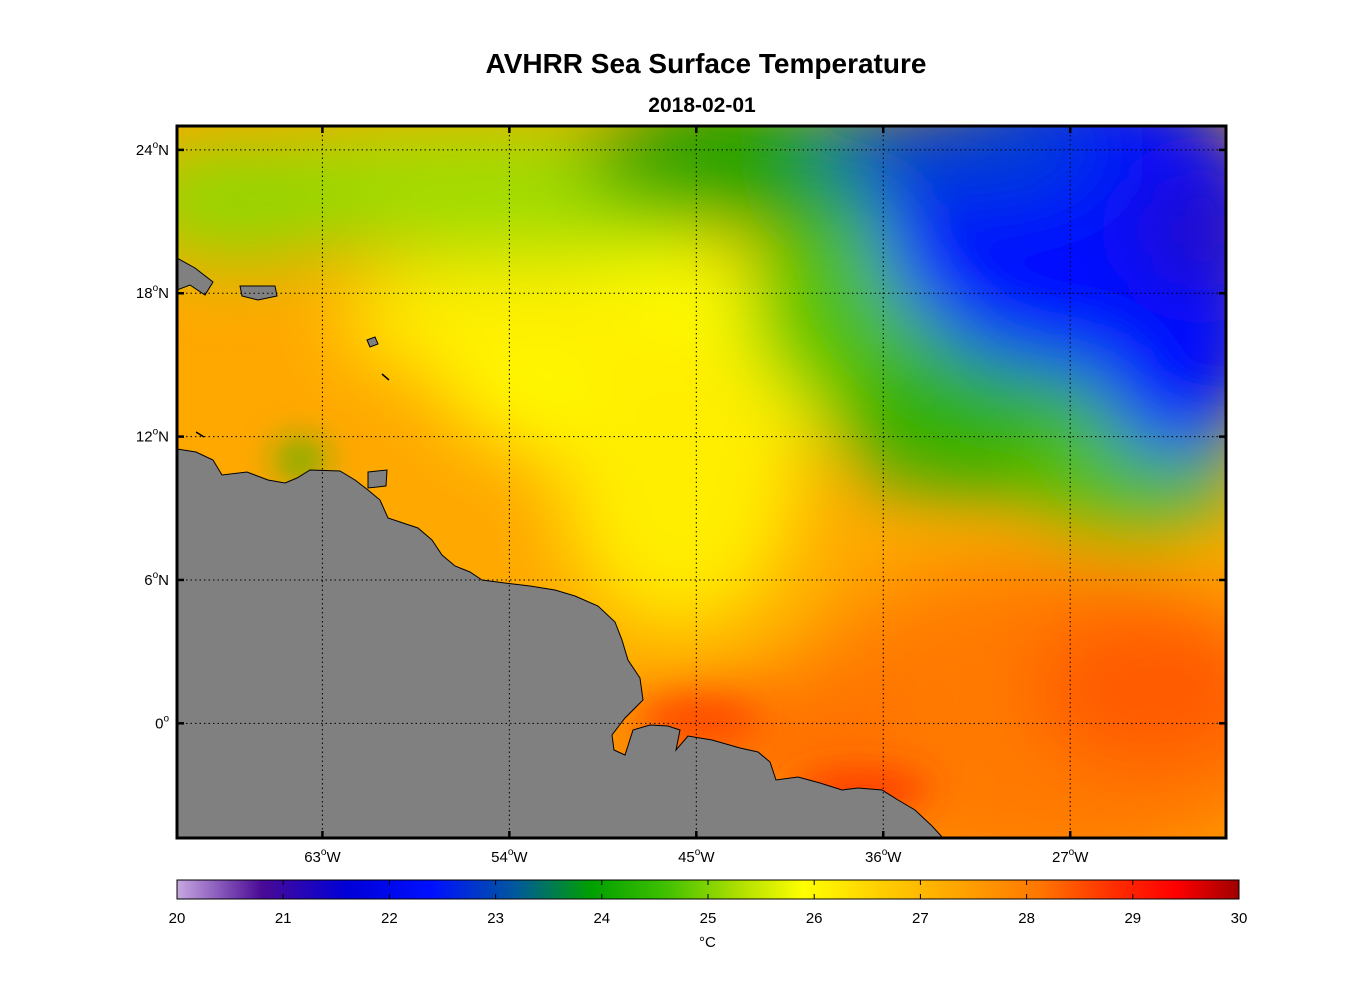  I want to click on colorbar-tick-label: 28, so click(1026, 918).